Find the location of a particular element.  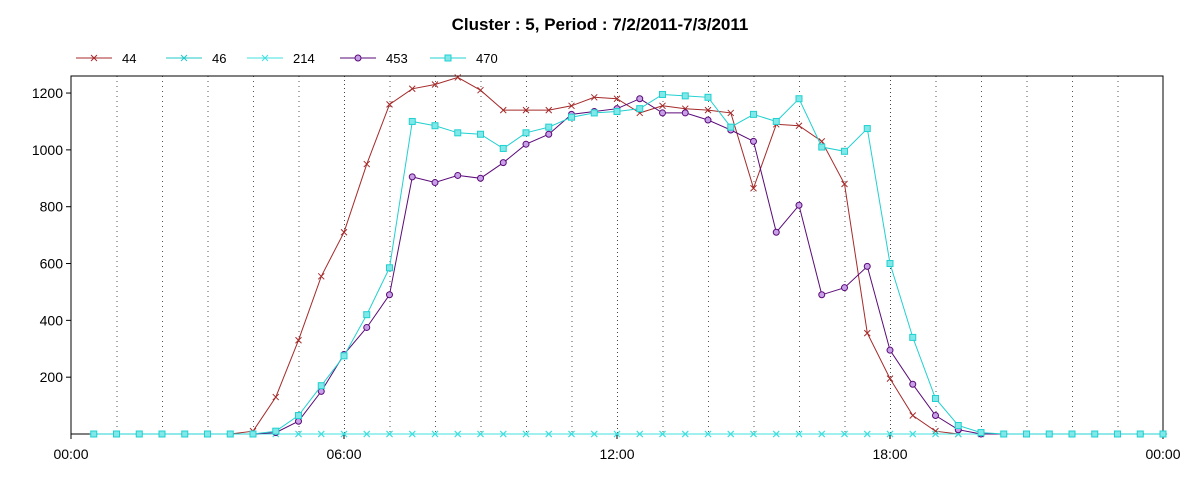

legend-label: 46 is located at coordinates (219, 58).